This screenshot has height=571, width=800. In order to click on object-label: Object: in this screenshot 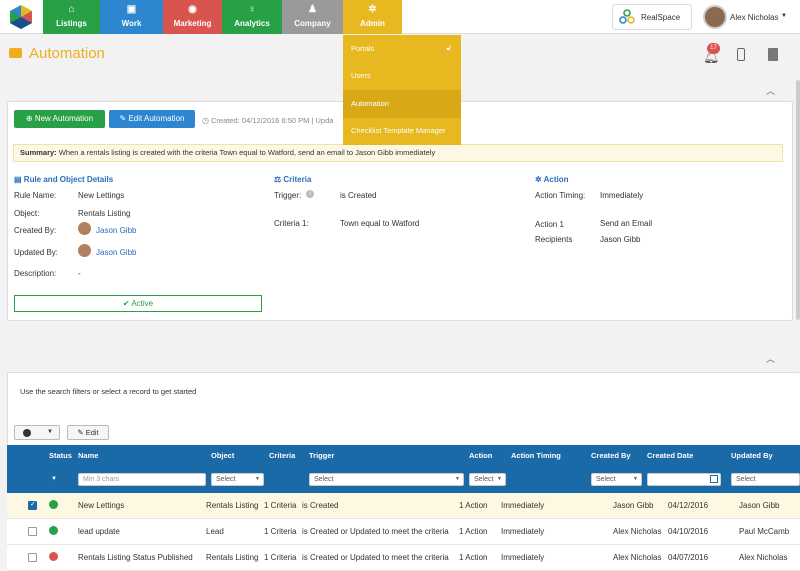, I will do `click(27, 213)`.